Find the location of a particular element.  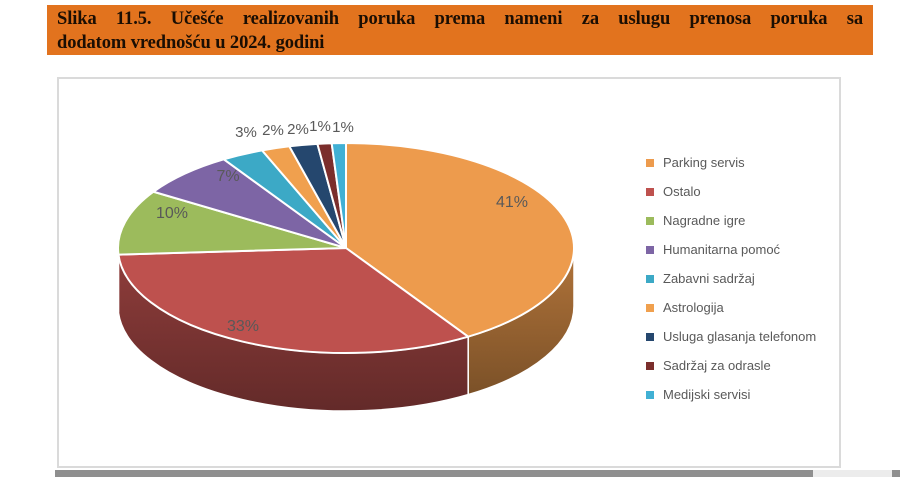

pie-slice-medijski-servisi is located at coordinates (338, 195).